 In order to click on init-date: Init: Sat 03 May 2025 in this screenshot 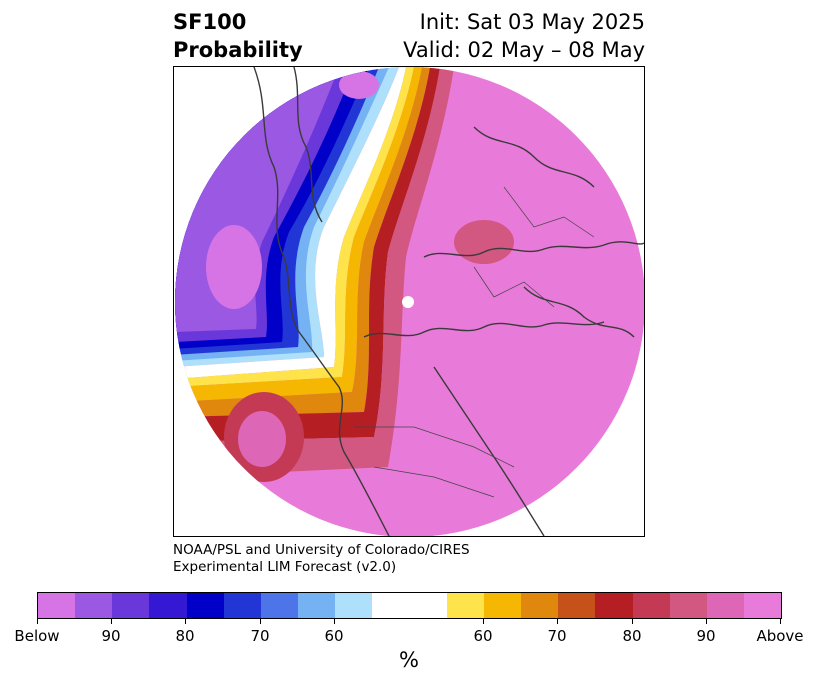, I will do `click(532, 22)`.